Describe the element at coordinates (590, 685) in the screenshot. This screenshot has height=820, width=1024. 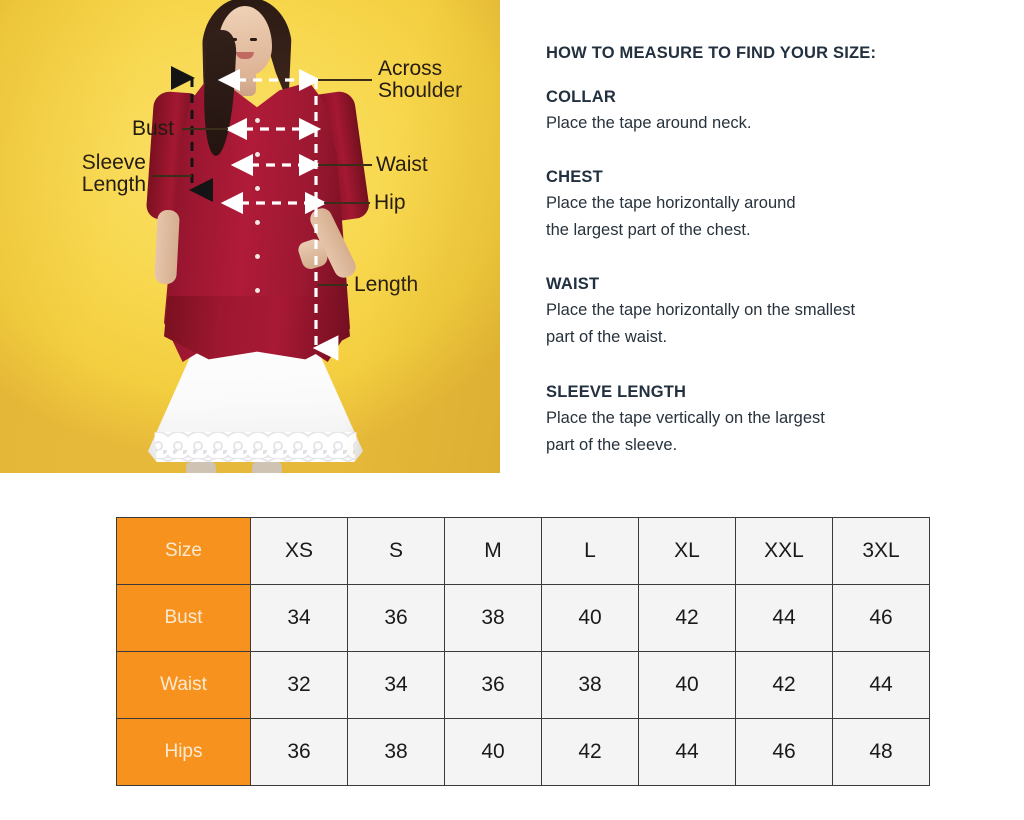
I see `cell-waist-l: 38` at that location.